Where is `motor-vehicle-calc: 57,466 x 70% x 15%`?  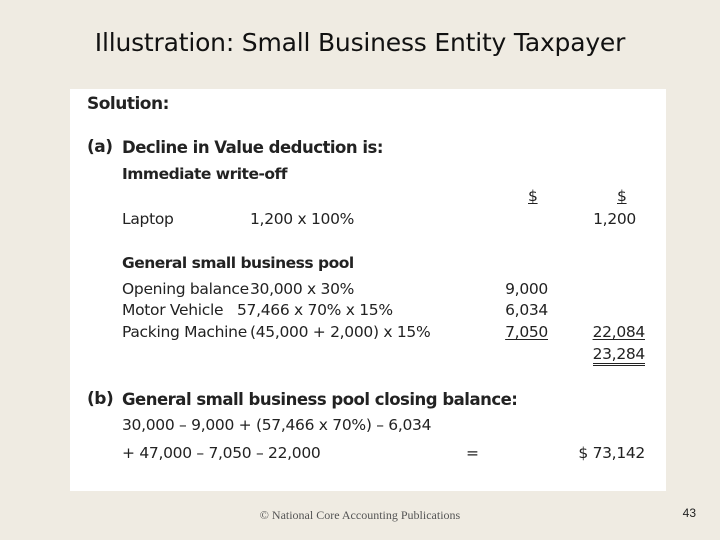 motor-vehicle-calc: 57,466 x 70% x 15% is located at coordinates (315, 310).